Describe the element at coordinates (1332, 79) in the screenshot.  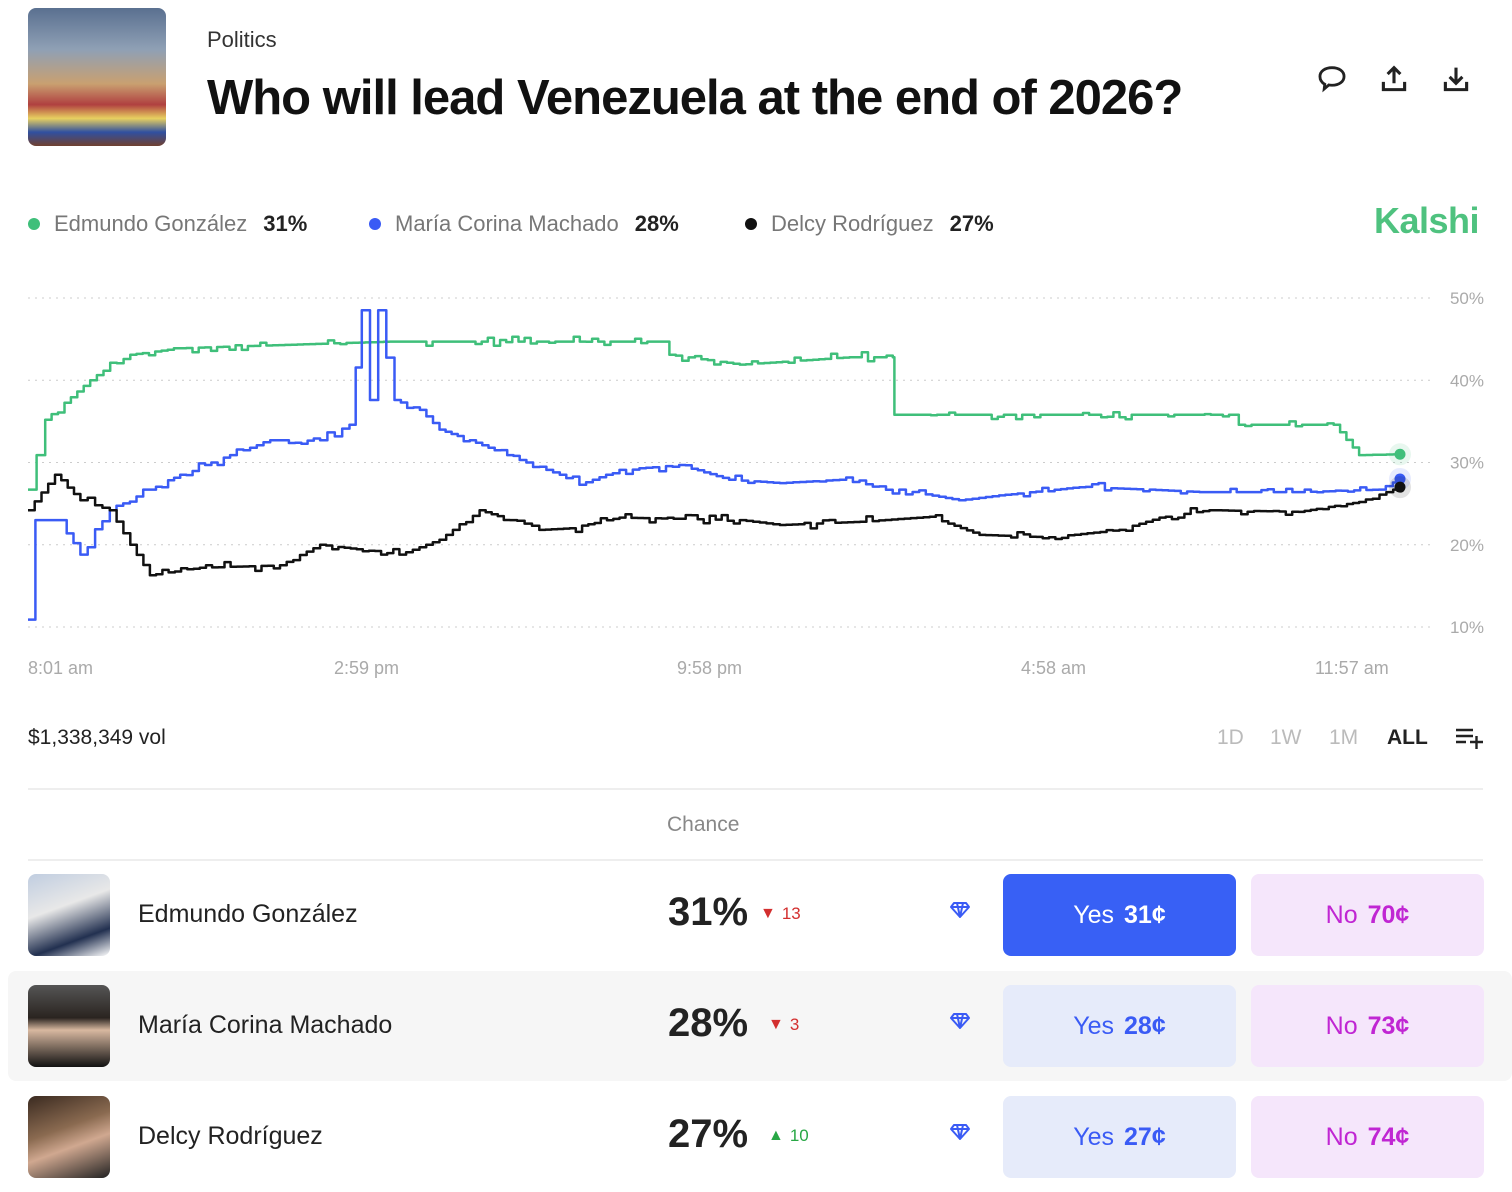
I see `comment-icon` at that location.